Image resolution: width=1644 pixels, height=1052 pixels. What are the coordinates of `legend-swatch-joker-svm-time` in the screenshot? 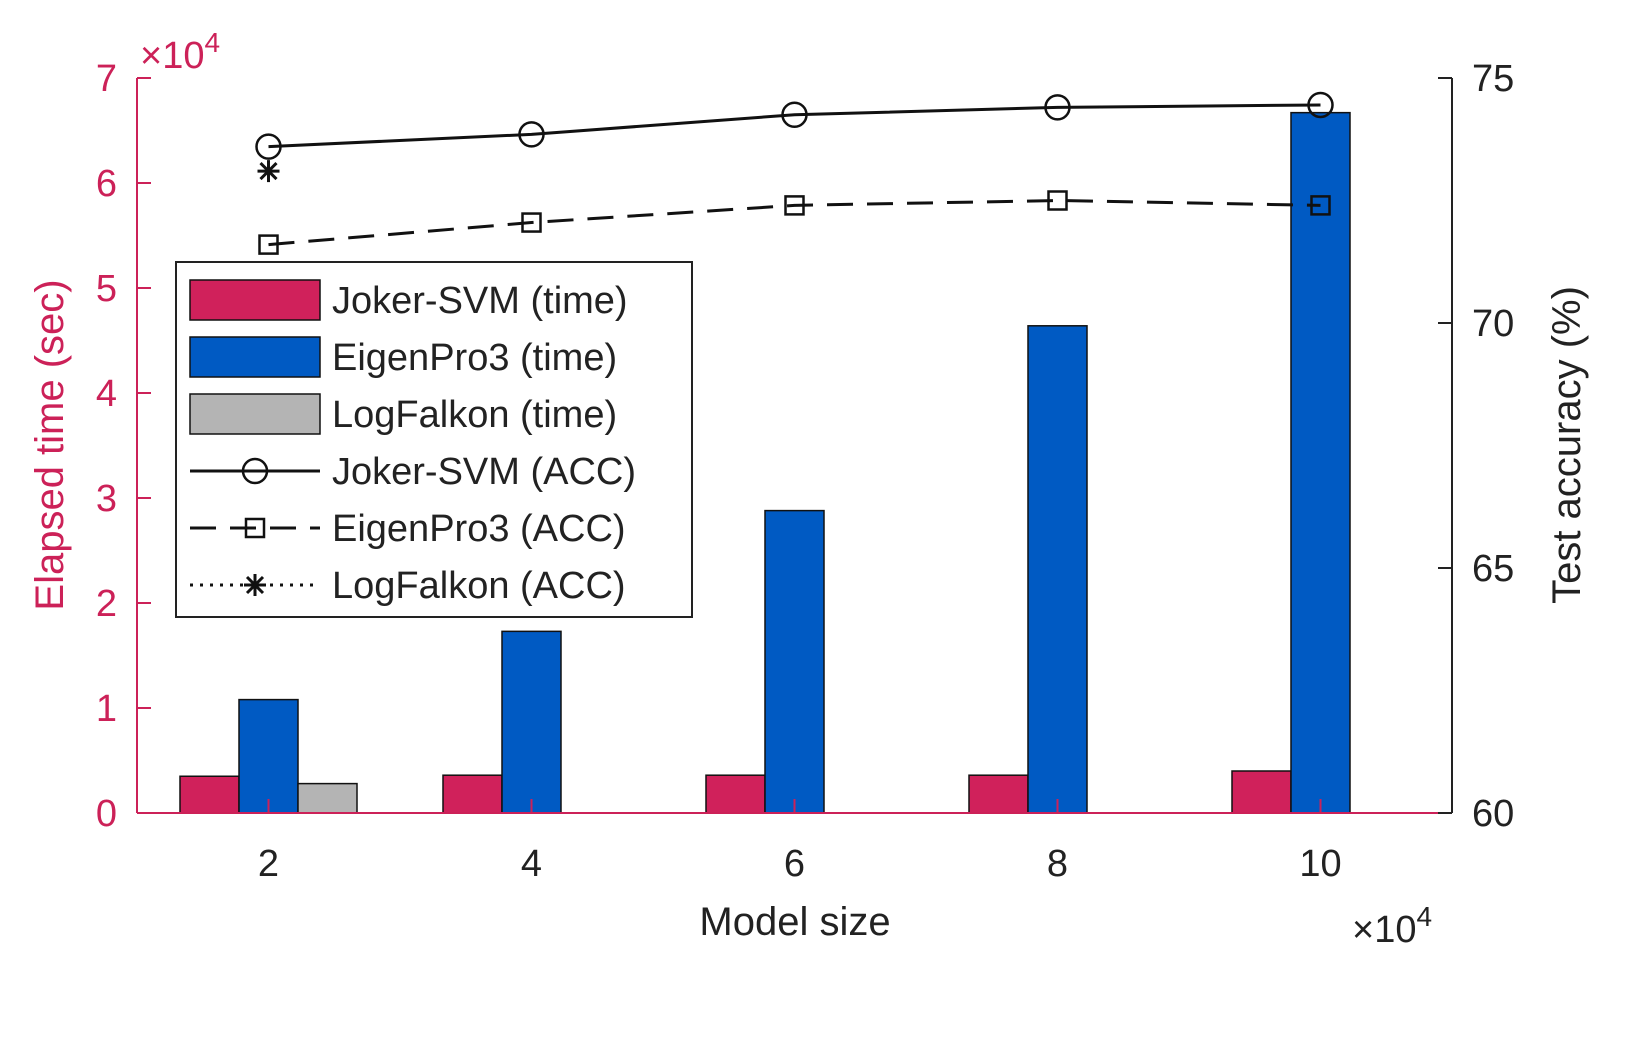 It's located at (255, 300).